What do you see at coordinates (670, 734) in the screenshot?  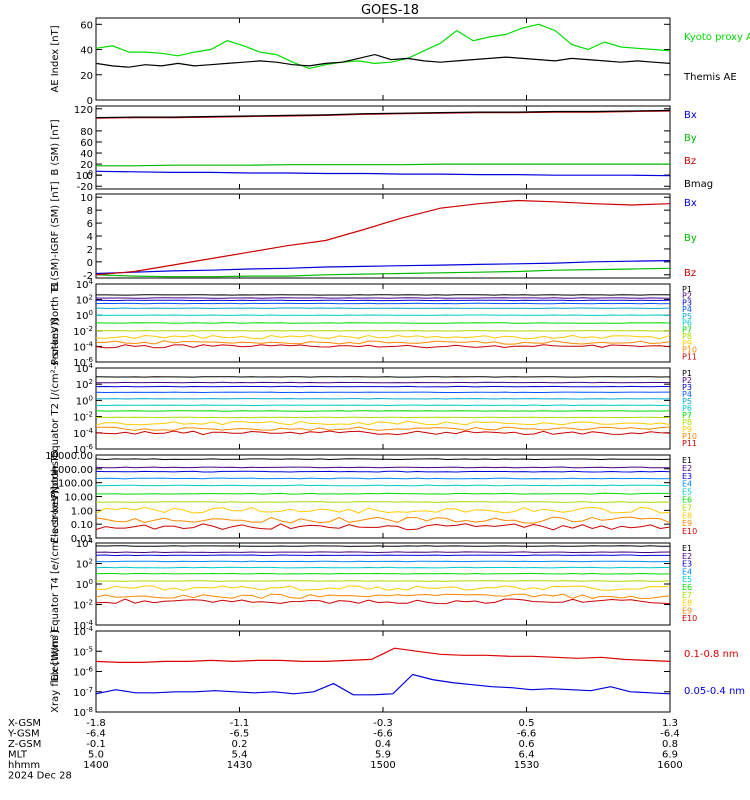 I see `x-axis-value: -6.4` at bounding box center [670, 734].